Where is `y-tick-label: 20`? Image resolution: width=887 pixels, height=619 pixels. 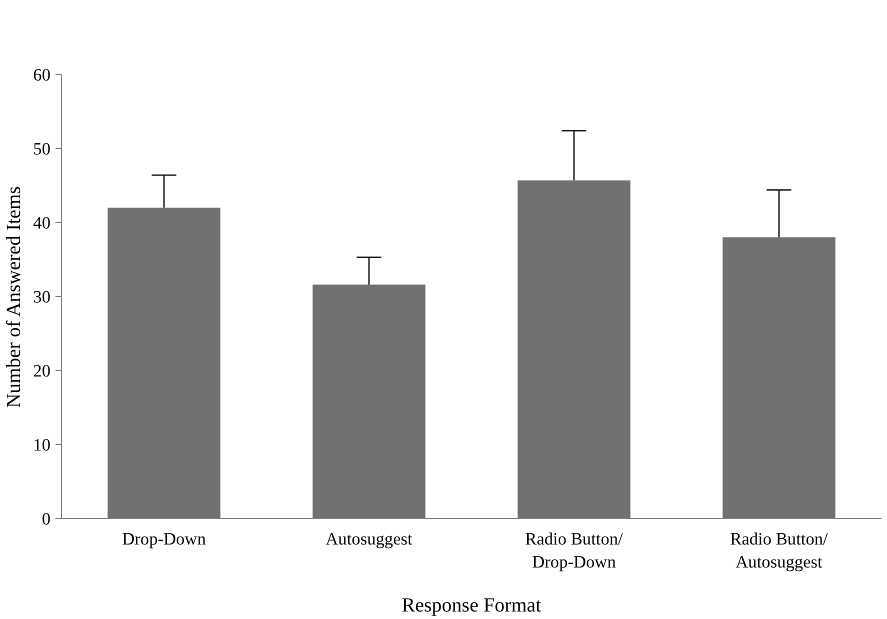 y-tick-label: 20 is located at coordinates (41, 371).